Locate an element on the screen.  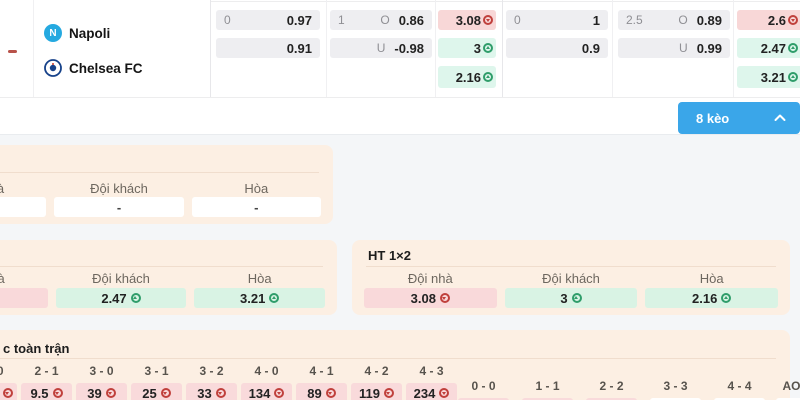
score-label: 4 - 2 is located at coordinates (376, 371).